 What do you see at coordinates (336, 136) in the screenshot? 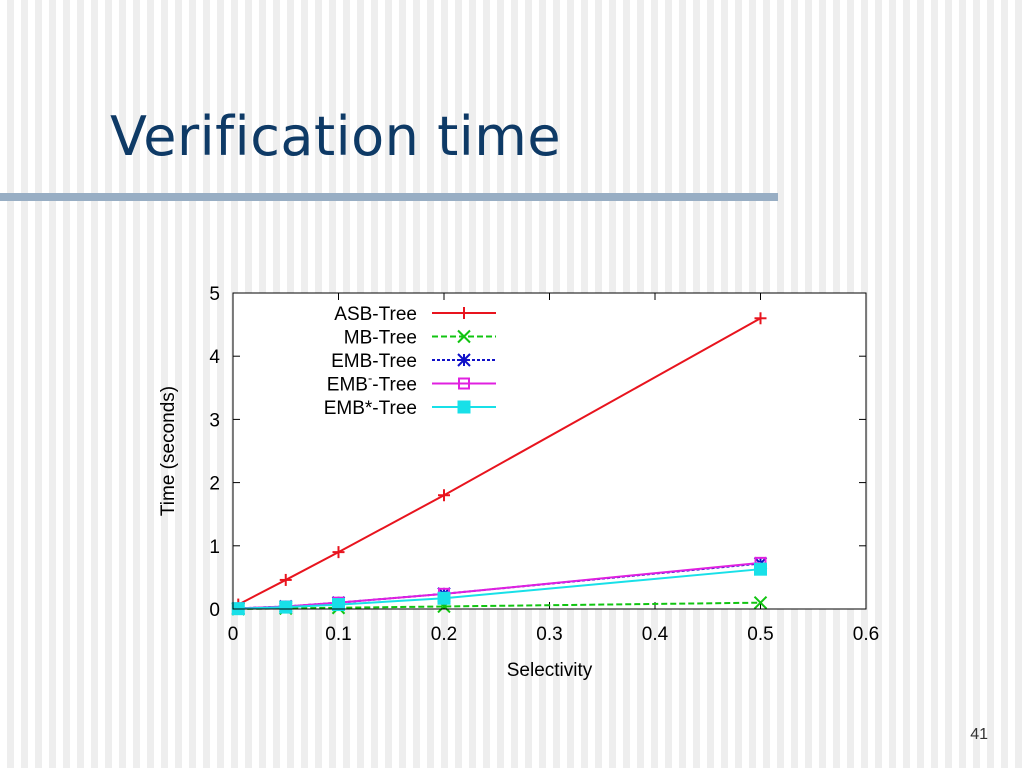
I see `slide-title: Verification time` at bounding box center [336, 136].